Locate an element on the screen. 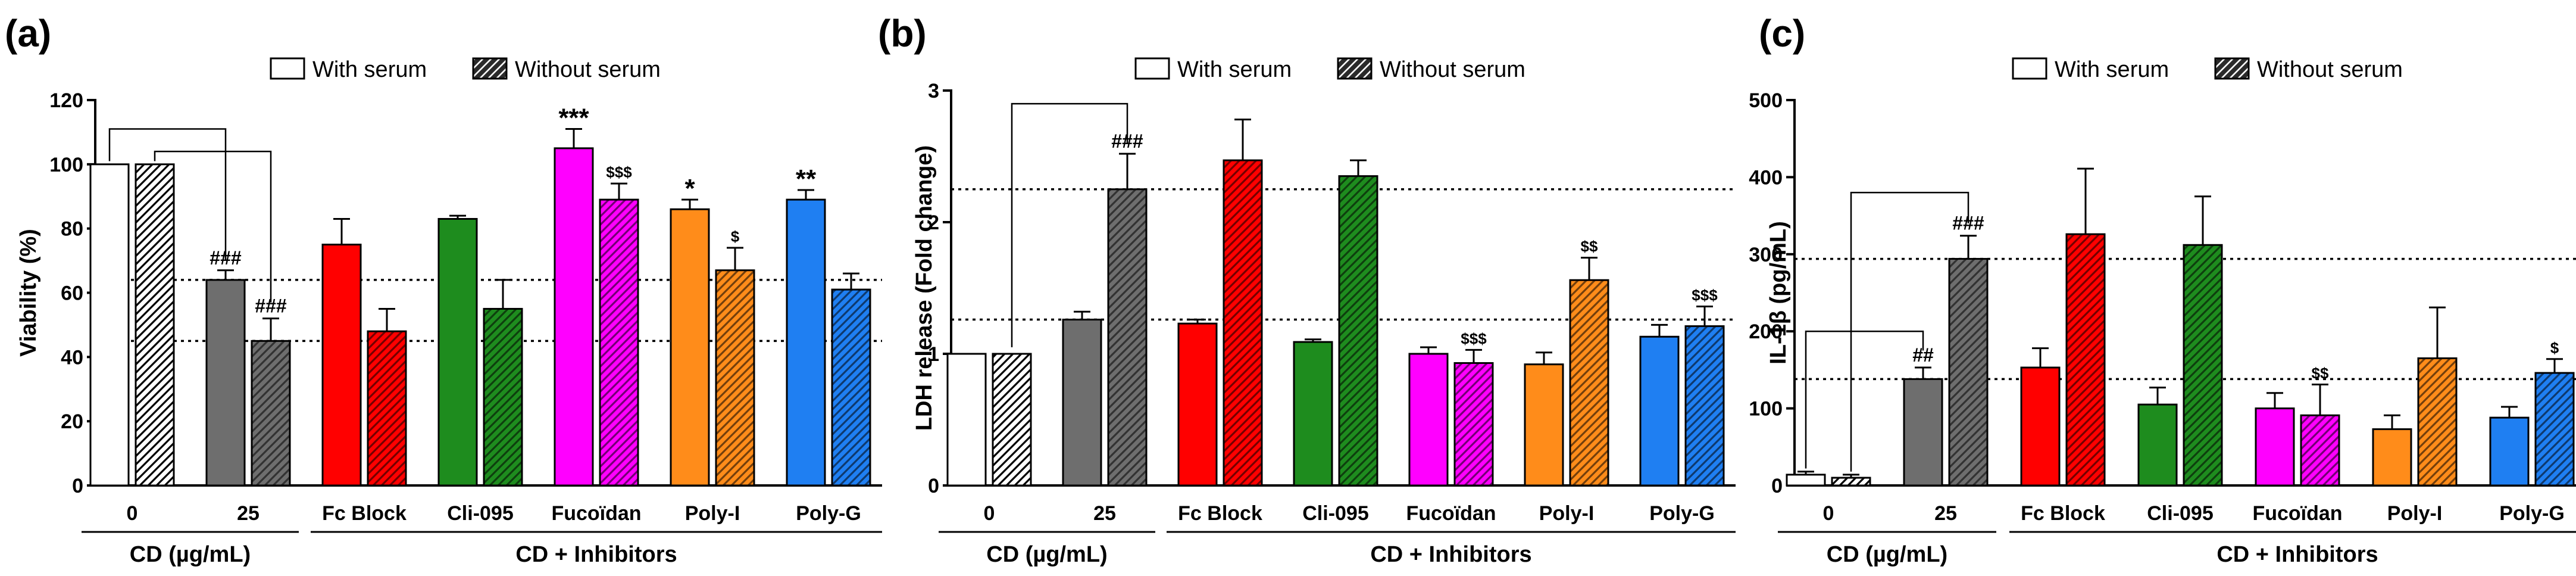 The image size is (2576, 576). panel-letter: (b) is located at coordinates (902, 33).